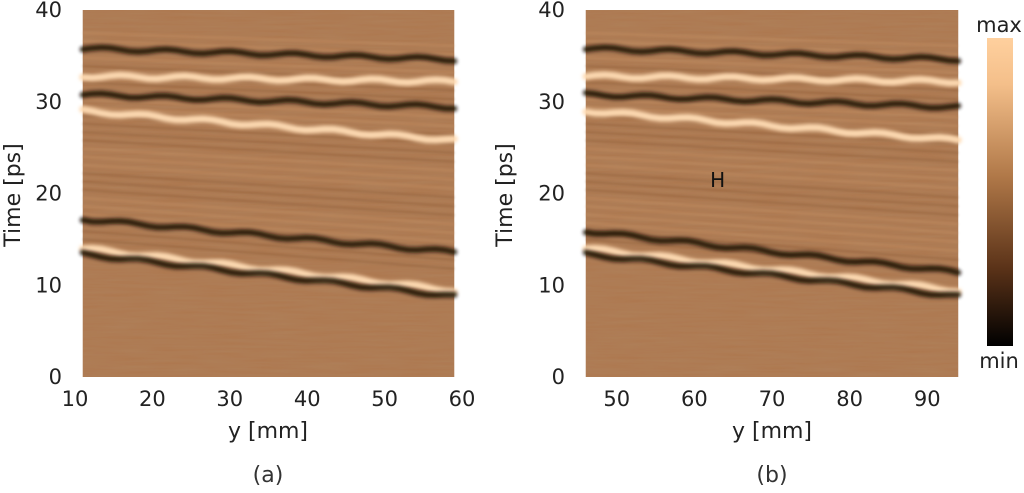 This screenshot has height=493, width=1024. What do you see at coordinates (268, 475) in the screenshot?
I see `panel-label-a: (a)` at bounding box center [268, 475].